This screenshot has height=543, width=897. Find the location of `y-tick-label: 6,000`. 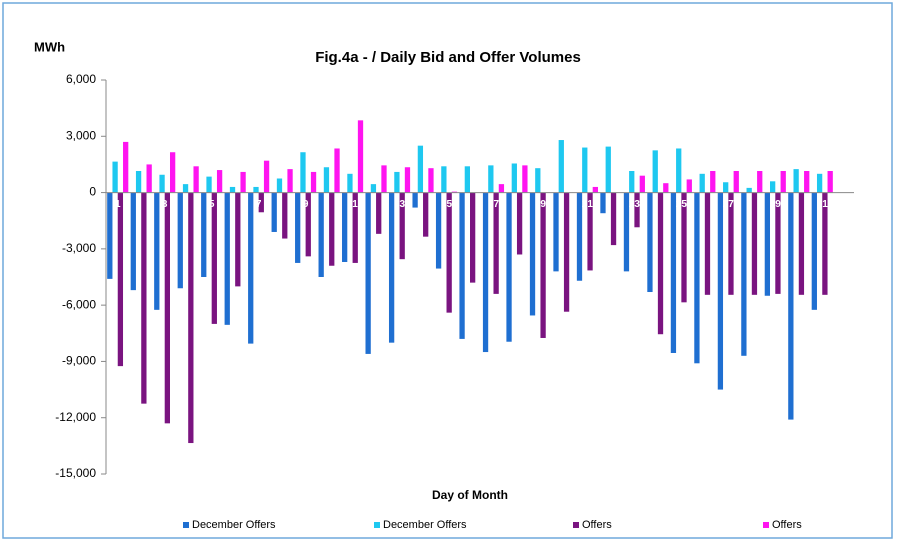

y-tick-label: 6,000 is located at coordinates (81, 79).